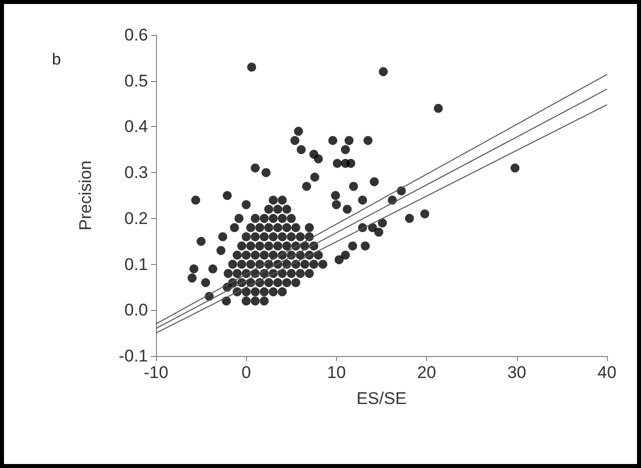  What do you see at coordinates (136, 126) in the screenshot?
I see `y-tick-label: 0.4` at bounding box center [136, 126].